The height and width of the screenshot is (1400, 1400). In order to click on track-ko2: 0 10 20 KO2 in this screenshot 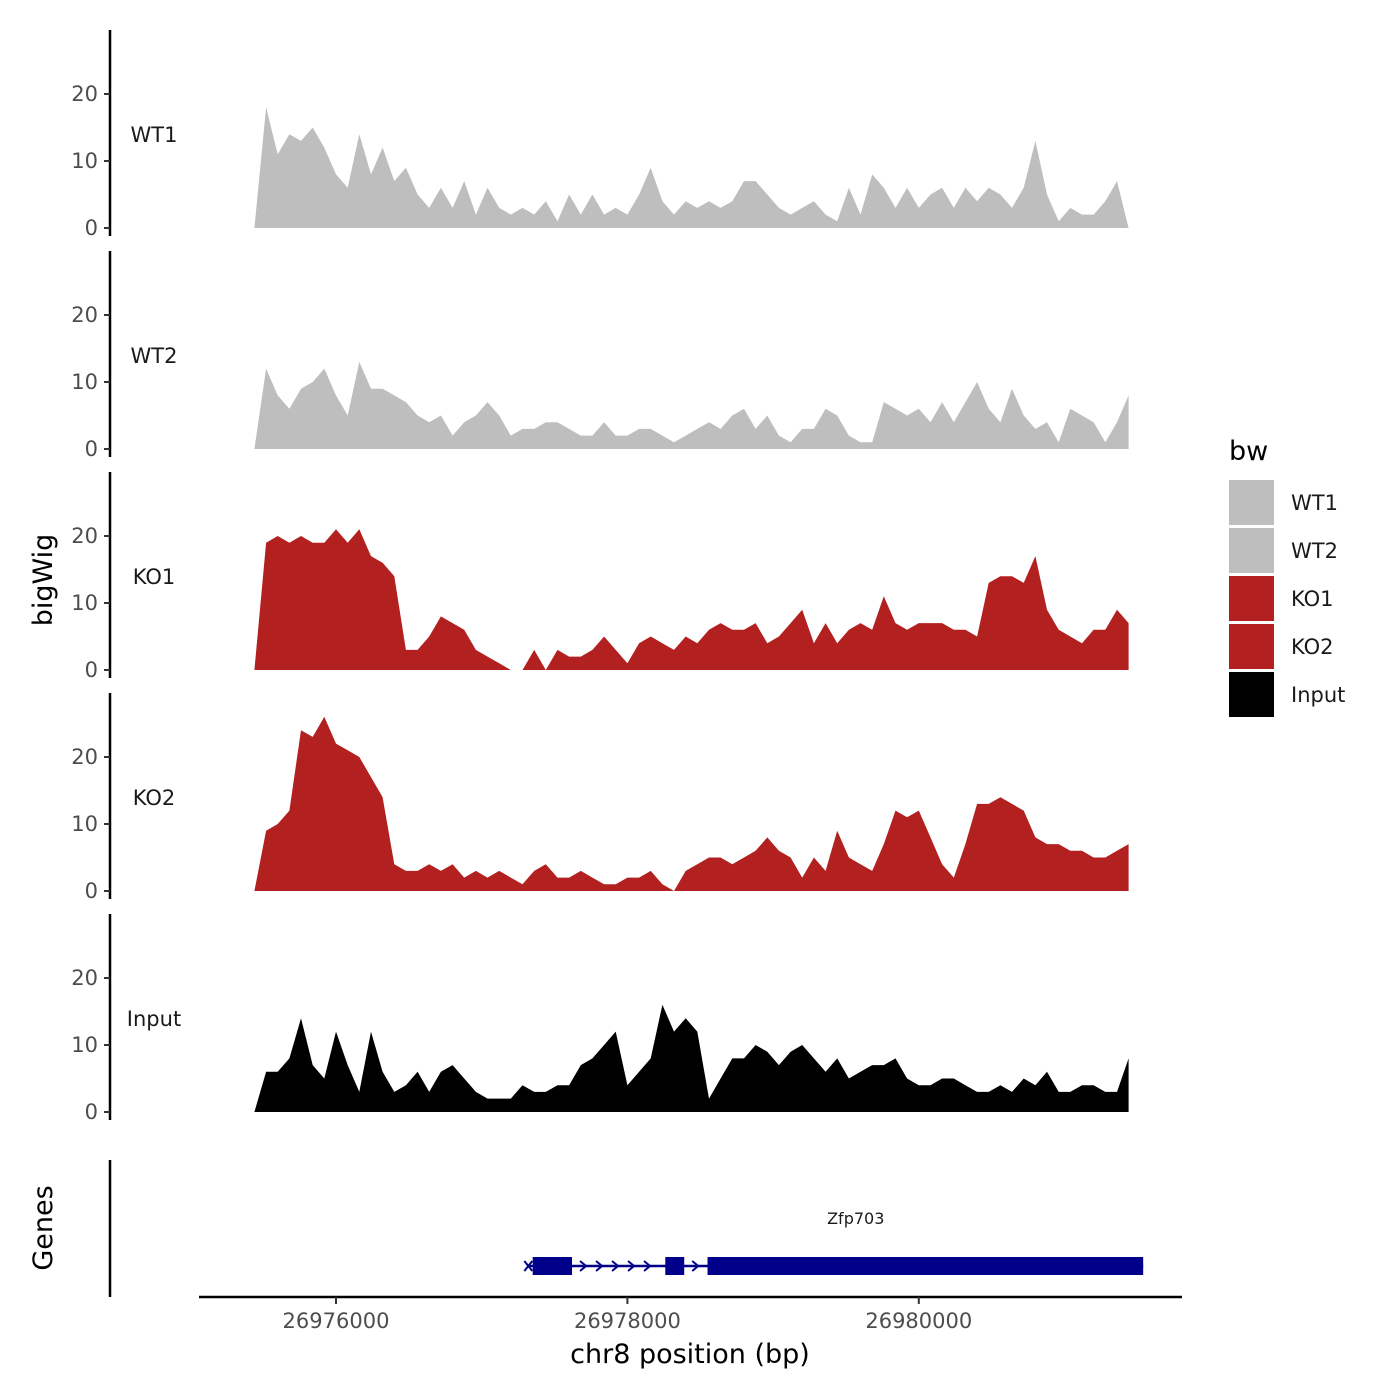, I will do `click(600, 798)`.